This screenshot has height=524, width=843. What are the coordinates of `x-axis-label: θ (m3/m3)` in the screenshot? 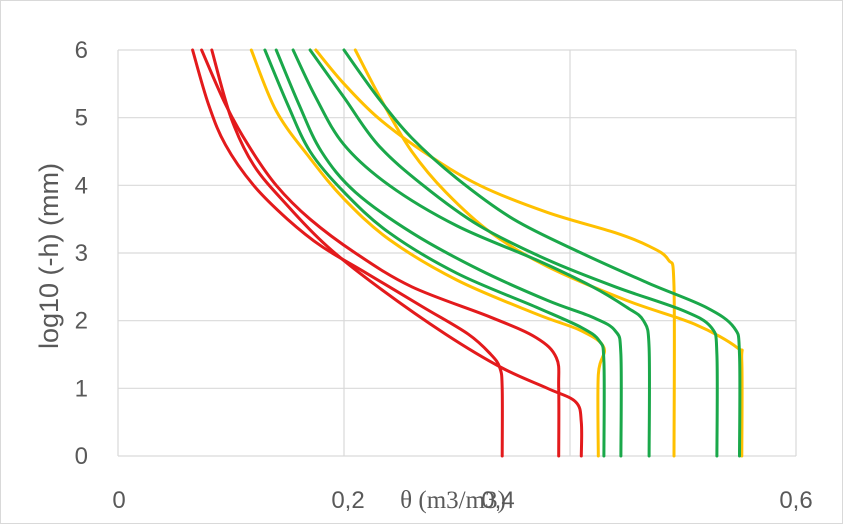 It's located at (453, 500).